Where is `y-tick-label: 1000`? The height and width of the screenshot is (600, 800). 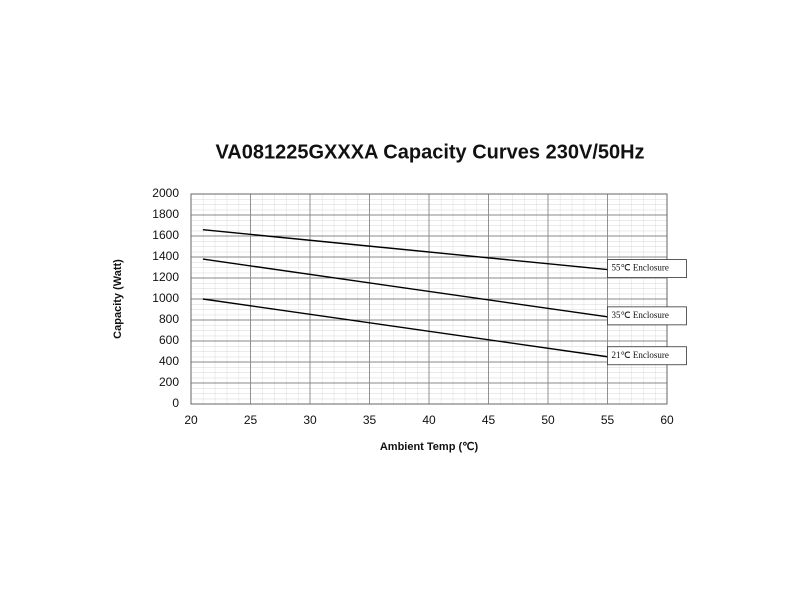
y-tick-label: 1000 is located at coordinates (165, 298).